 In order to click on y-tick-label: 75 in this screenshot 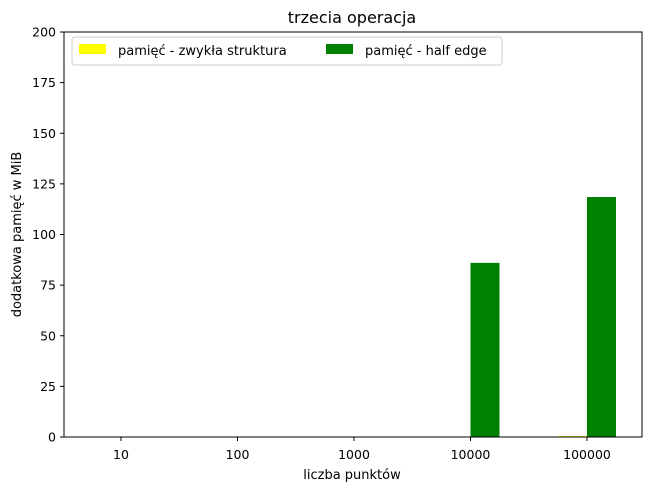, I will do `click(48, 285)`.